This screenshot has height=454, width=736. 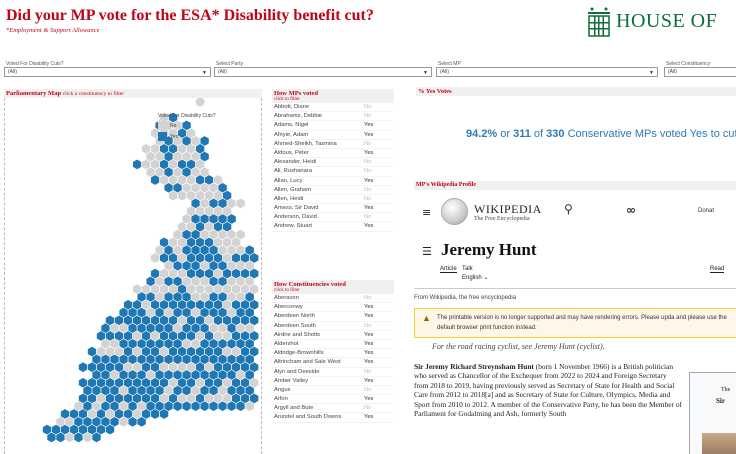 What do you see at coordinates (333, 181) in the screenshot?
I see `mp-row: Allan, Lucy Yes` at bounding box center [333, 181].